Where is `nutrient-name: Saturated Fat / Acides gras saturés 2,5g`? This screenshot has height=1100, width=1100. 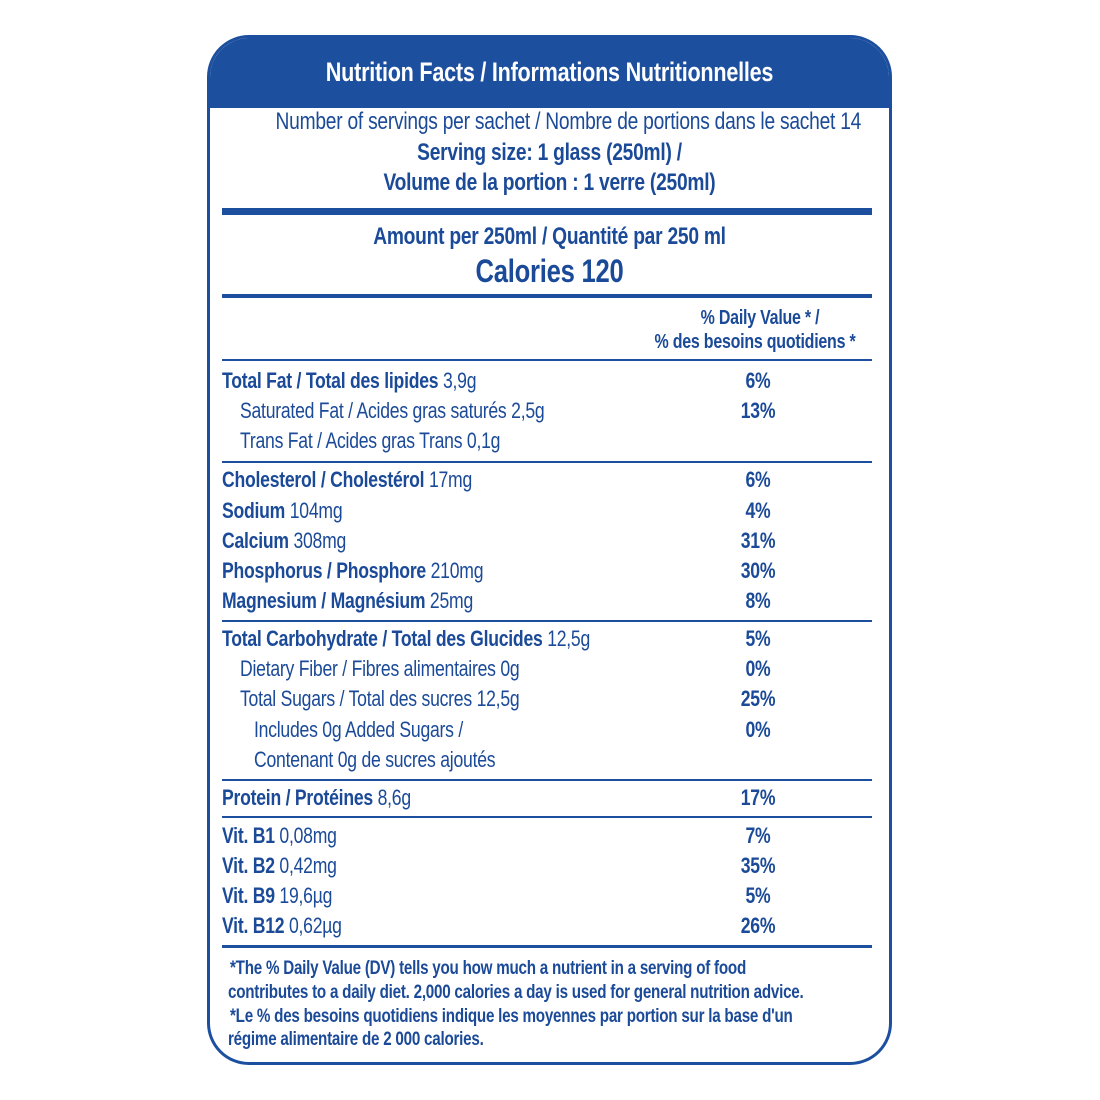 nutrient-name: Saturated Fat / Acides gras saturés 2,5g is located at coordinates (392, 411).